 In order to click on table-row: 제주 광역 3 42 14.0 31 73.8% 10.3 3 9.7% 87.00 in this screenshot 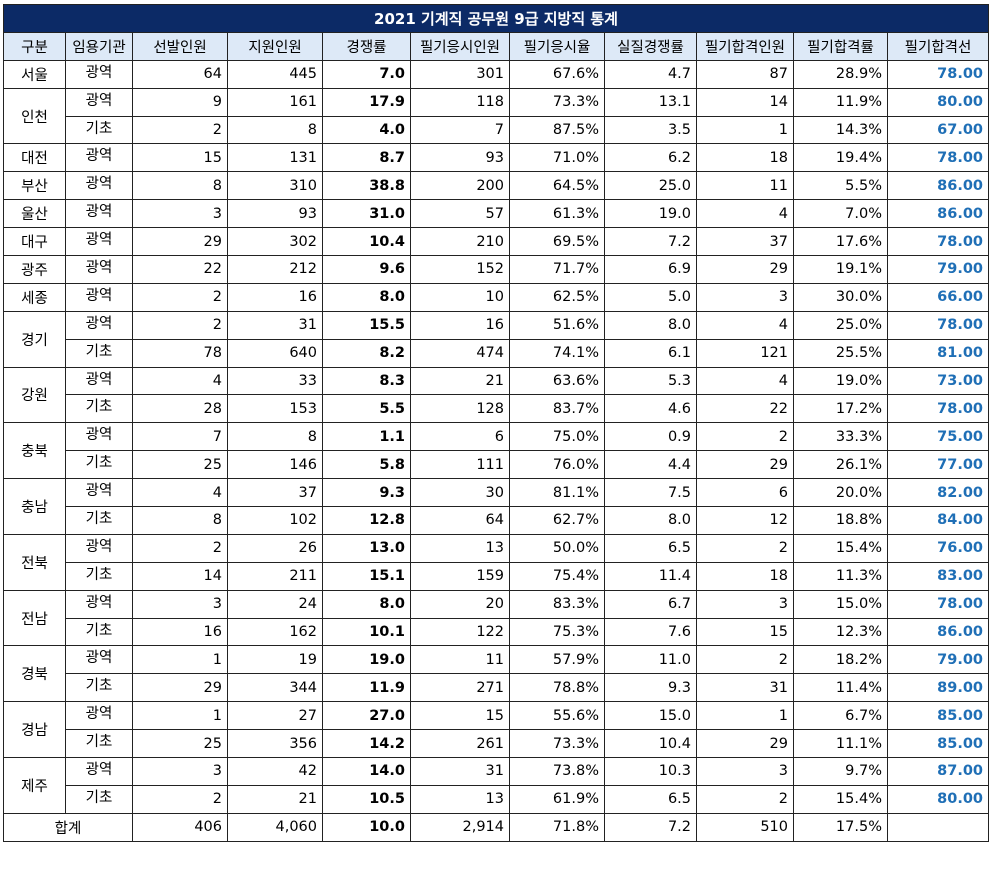, I will do `click(496, 785)`.